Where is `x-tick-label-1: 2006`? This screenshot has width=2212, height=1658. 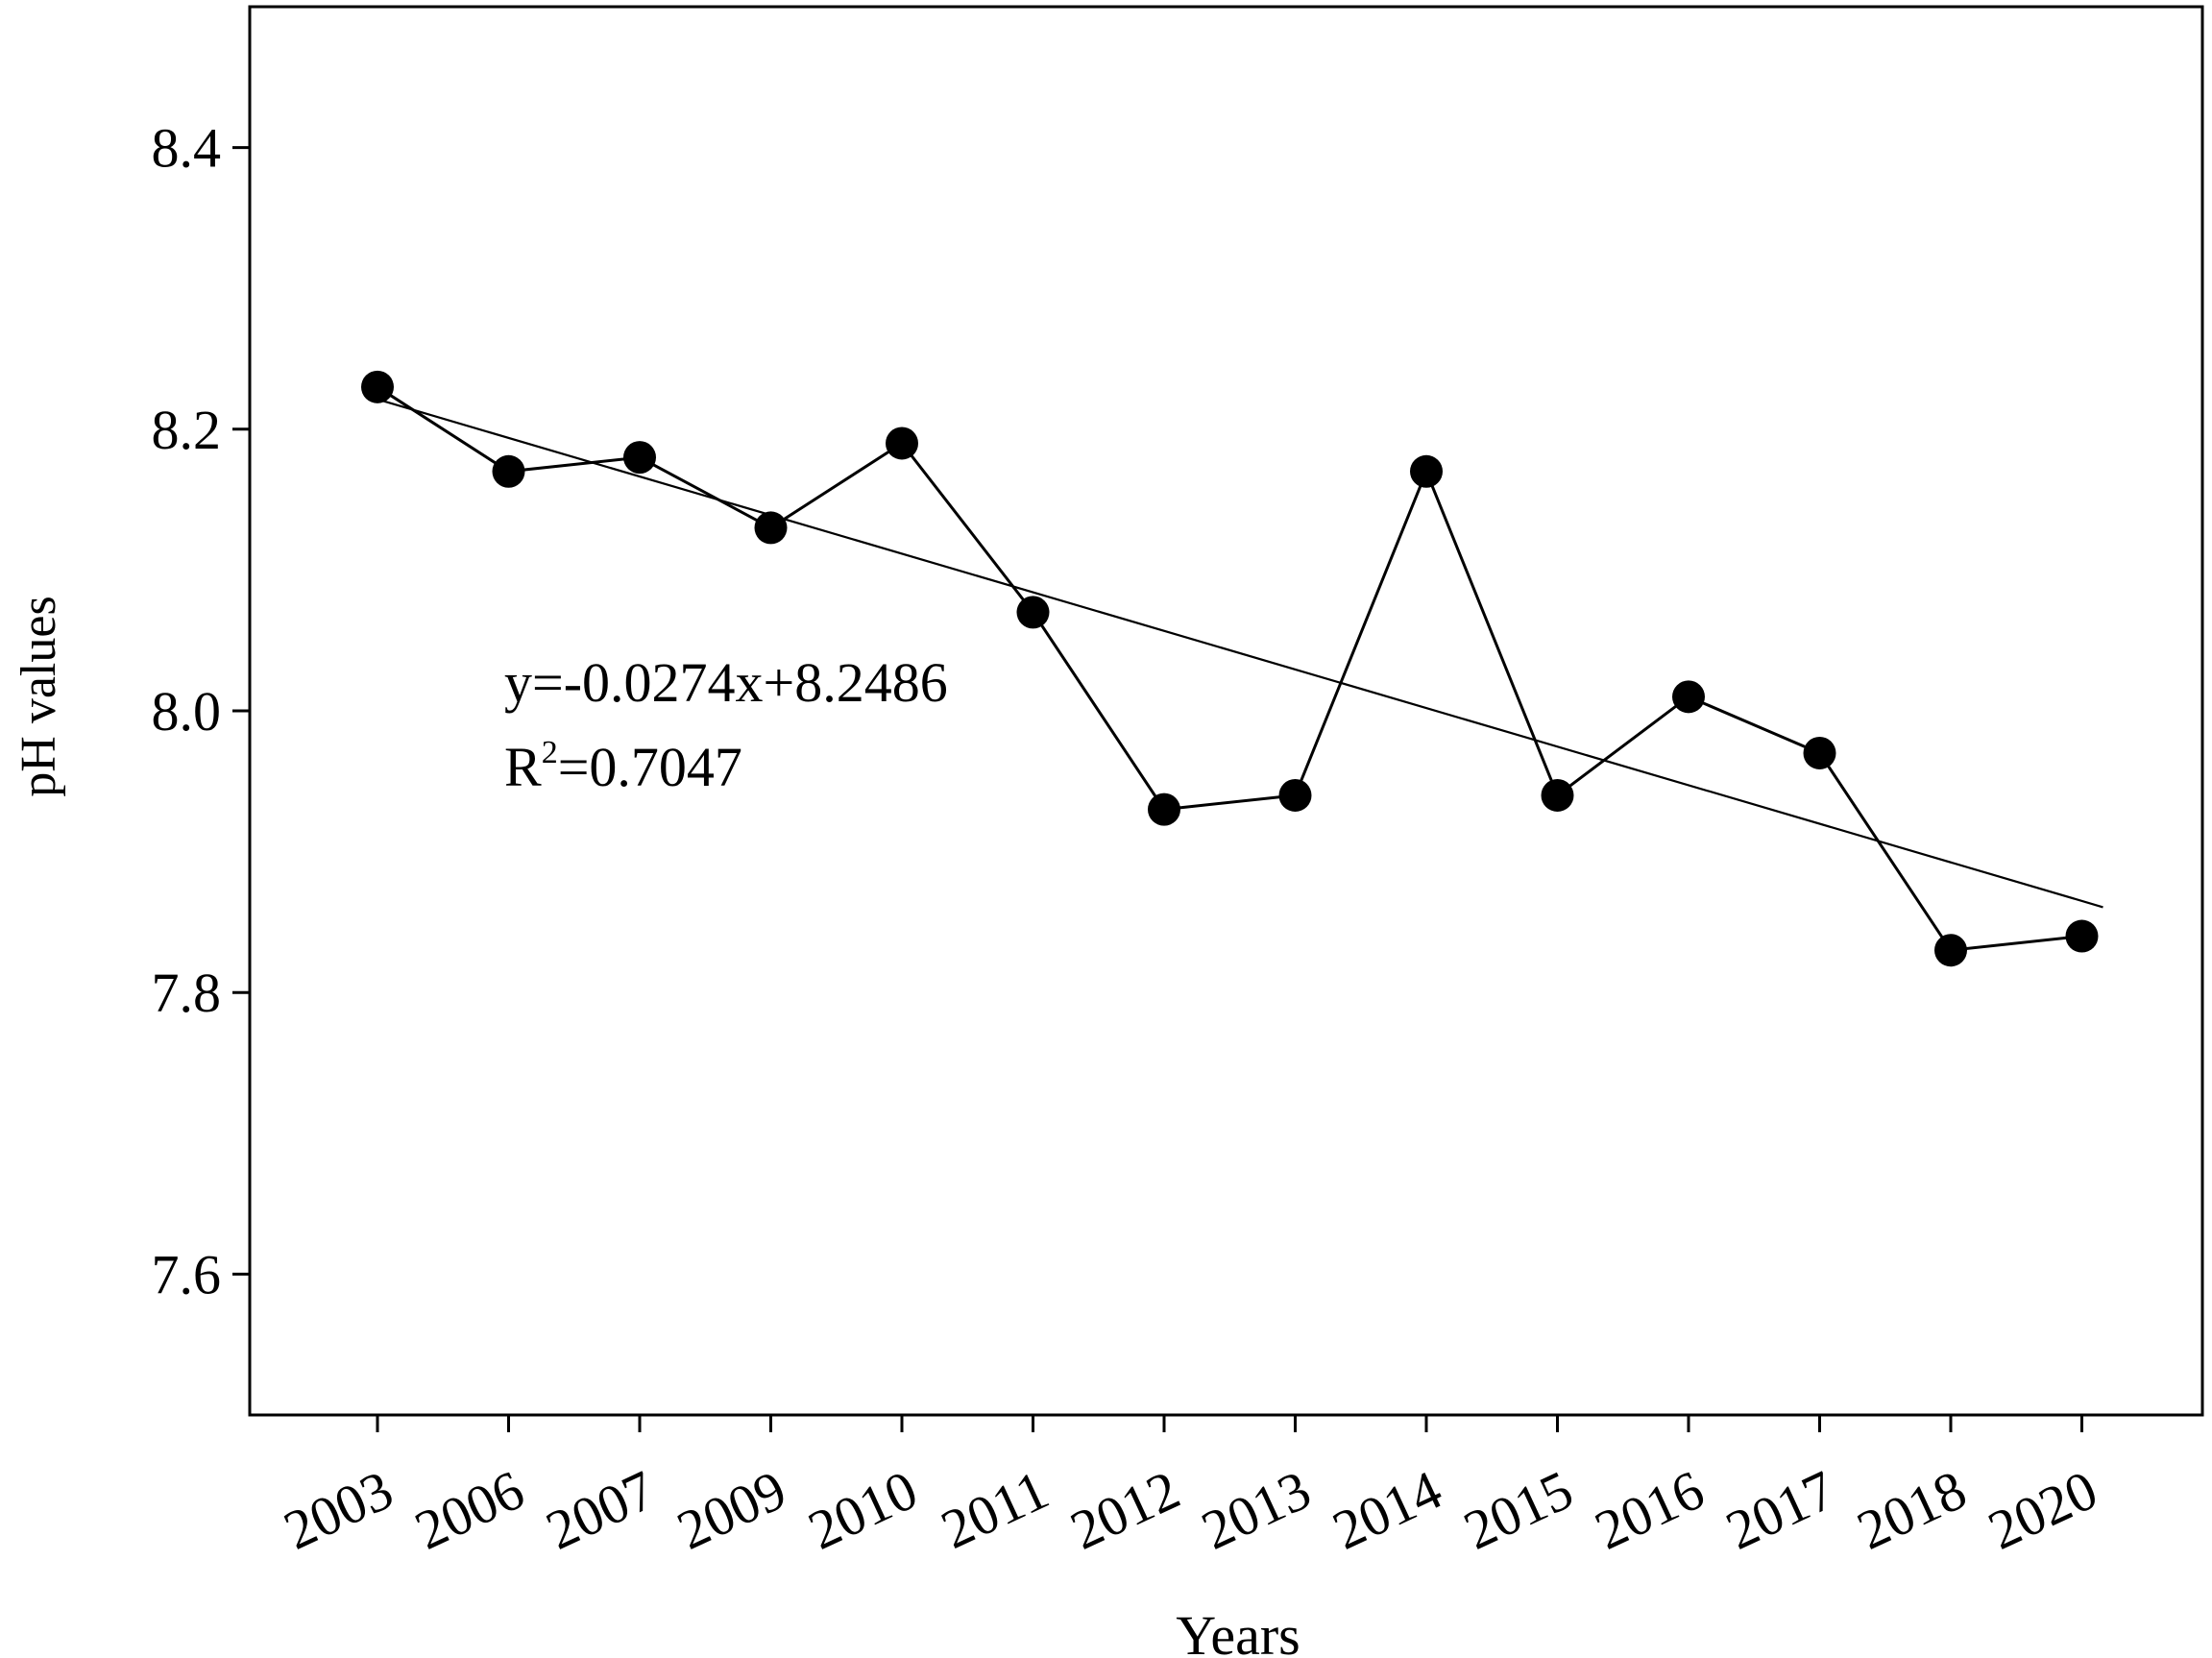 x-tick-label-1: 2006 is located at coordinates (469, 1510).